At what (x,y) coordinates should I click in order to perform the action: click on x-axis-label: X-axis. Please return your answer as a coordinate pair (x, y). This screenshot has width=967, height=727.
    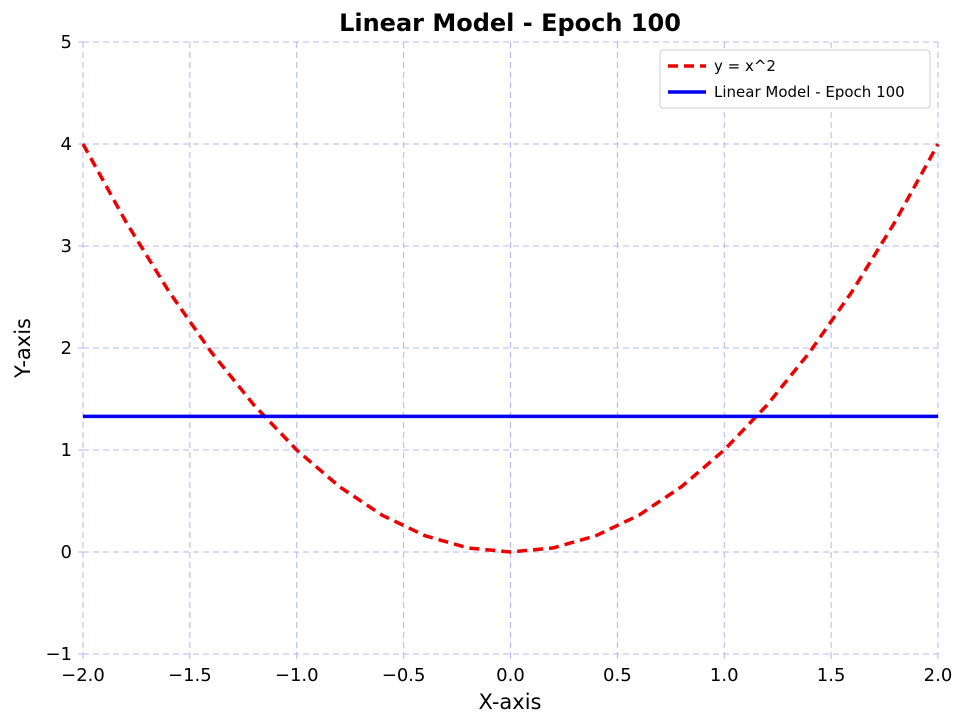
    Looking at the image, I should click on (510, 702).